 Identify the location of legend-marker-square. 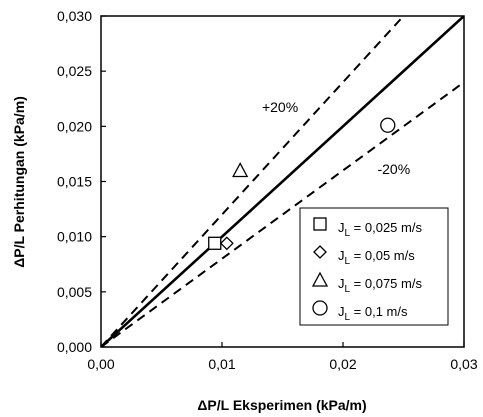
(320, 224).